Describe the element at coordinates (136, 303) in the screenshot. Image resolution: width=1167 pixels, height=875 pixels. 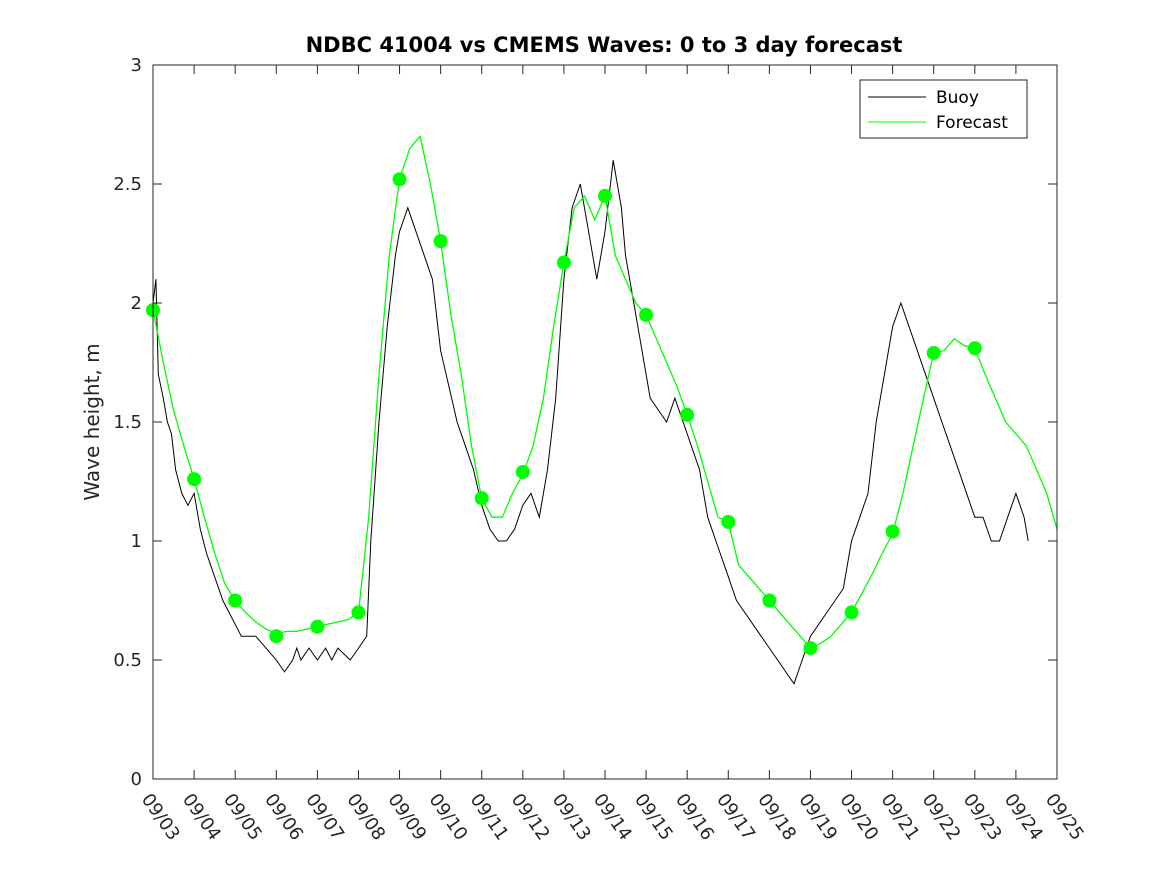
I see `y-tick-label: 2` at that location.